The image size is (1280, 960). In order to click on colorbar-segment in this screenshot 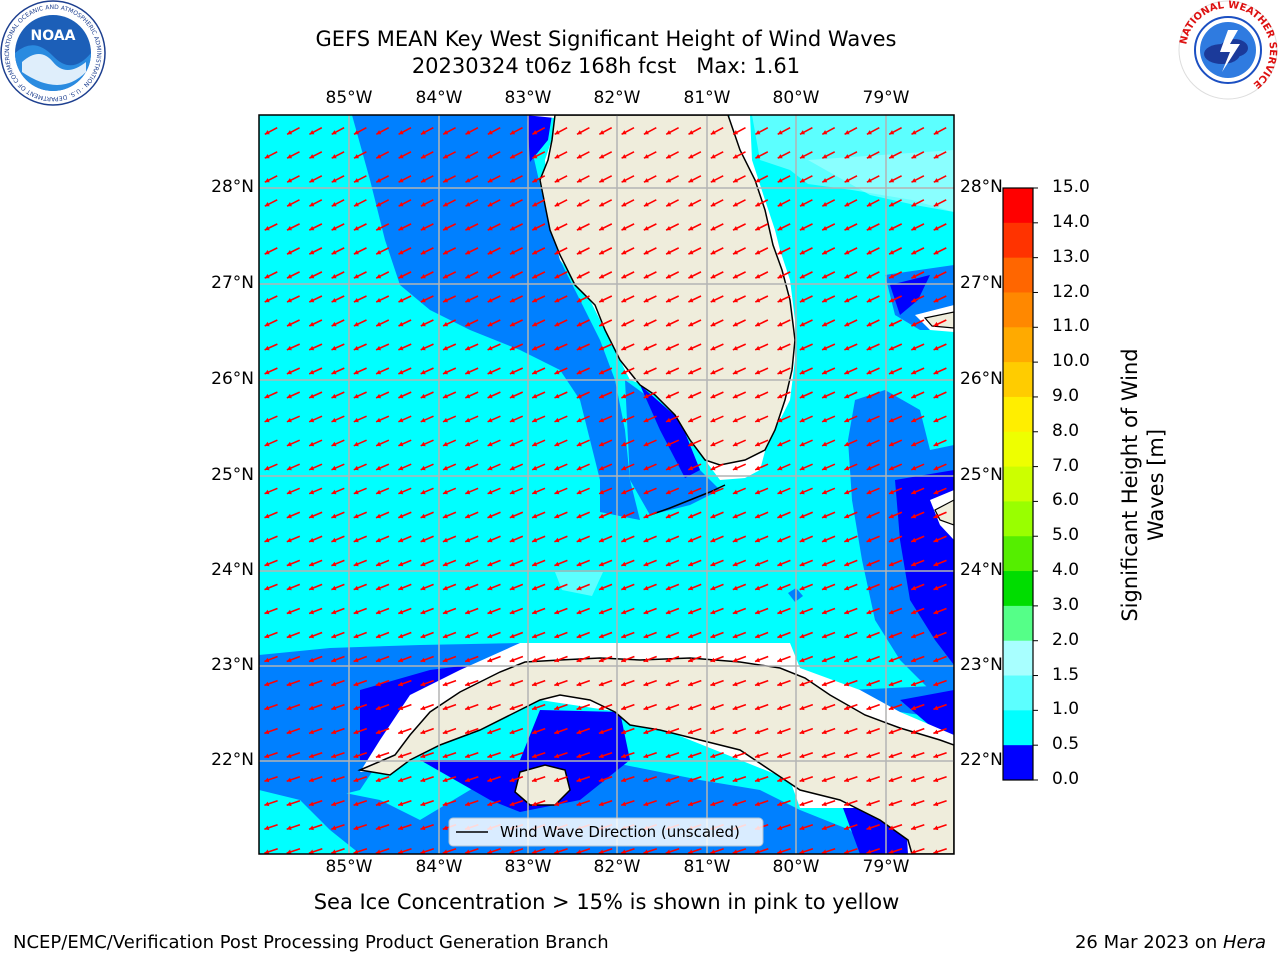, I will do `click(1018, 658)`.